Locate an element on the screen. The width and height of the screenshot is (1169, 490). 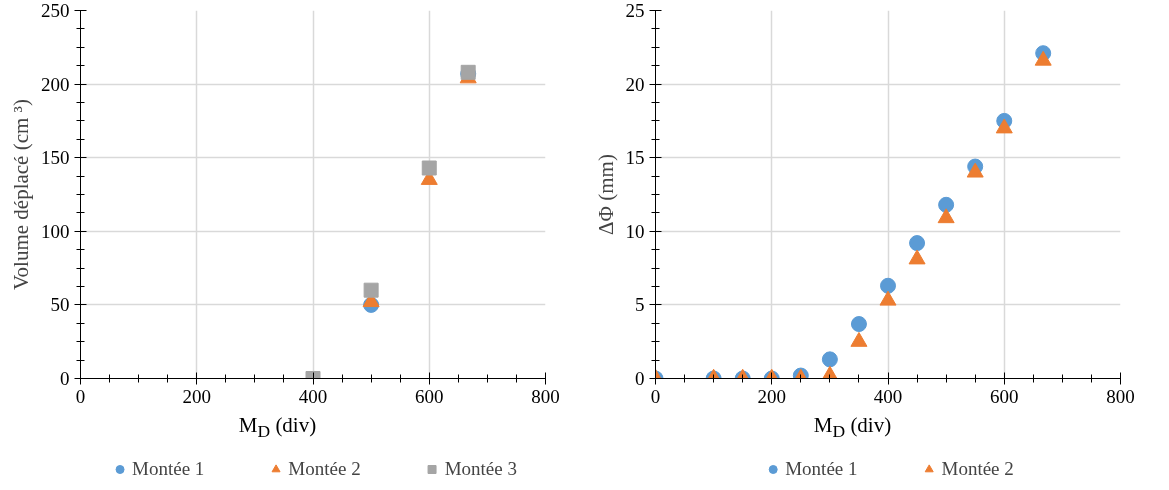
y-tick-label: 250 is located at coordinates (55, 10).